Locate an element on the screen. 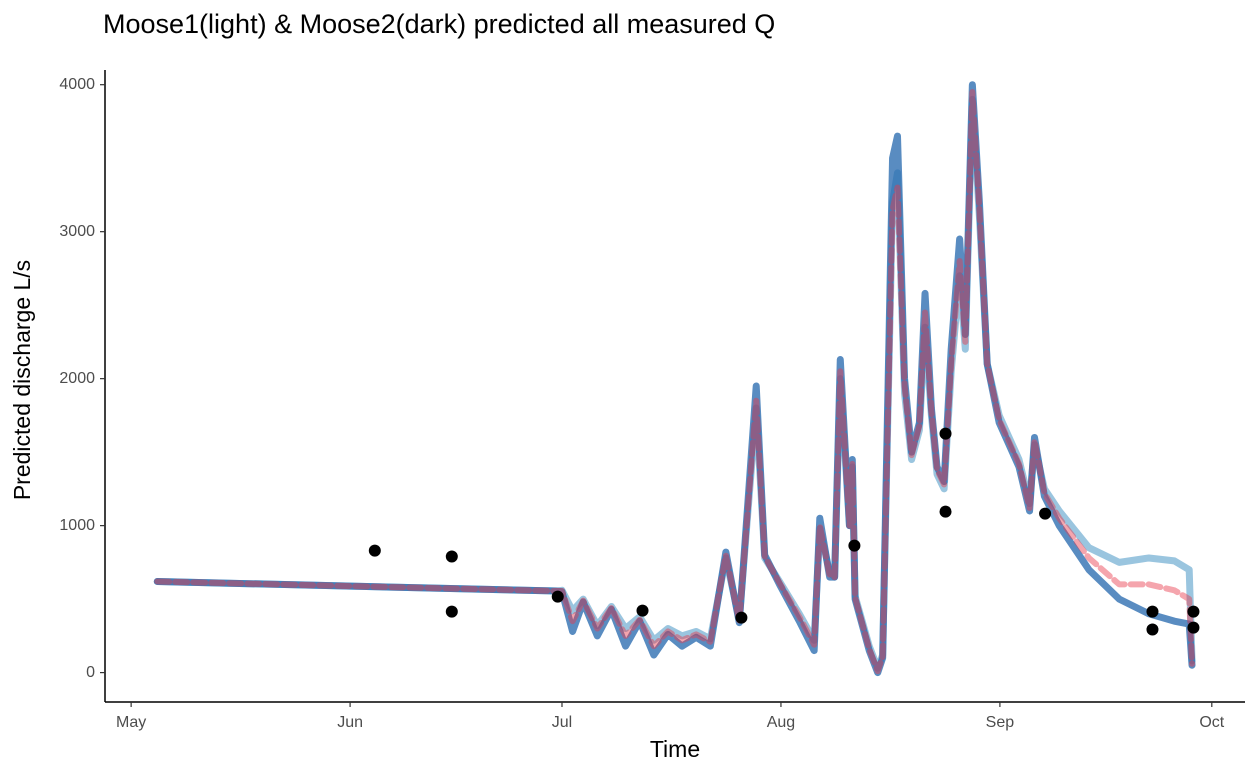  x-tick-label: Aug is located at coordinates (781, 722).